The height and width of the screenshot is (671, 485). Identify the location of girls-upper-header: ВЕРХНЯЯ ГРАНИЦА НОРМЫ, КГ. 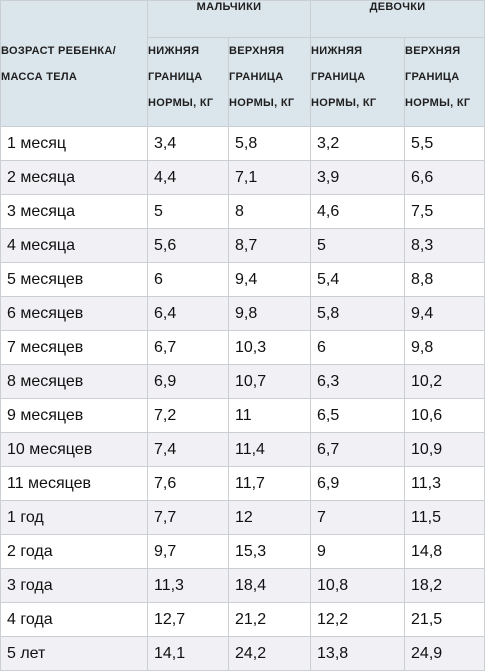
(444, 82).